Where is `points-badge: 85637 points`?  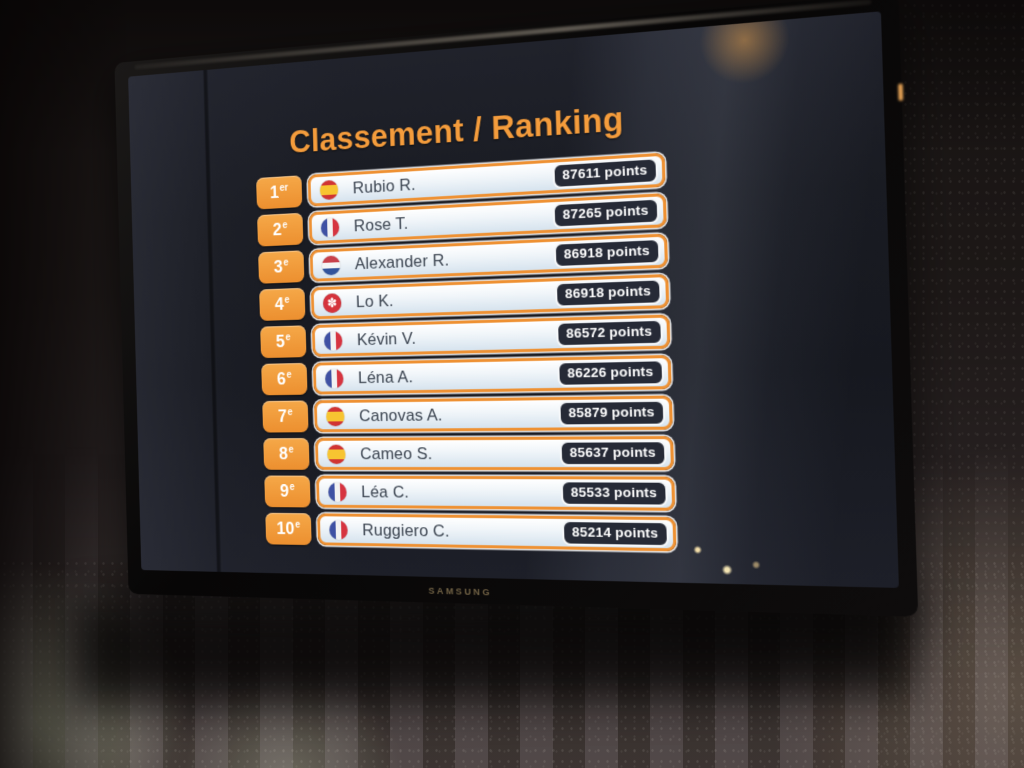 points-badge: 85637 points is located at coordinates (613, 453).